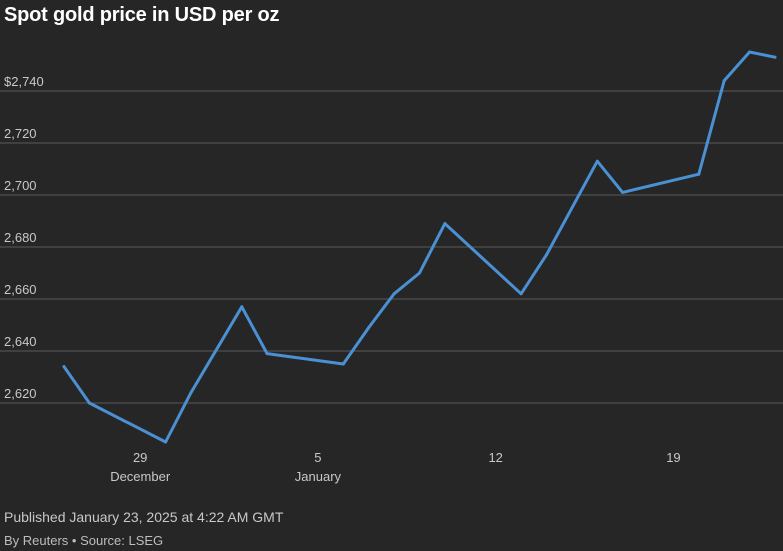 This screenshot has height=551, width=783. I want to click on y-axis-tick-labels: 2,620 2,640 2,660 2,680 2,700 2,720 $2,740, so click(24, 237).